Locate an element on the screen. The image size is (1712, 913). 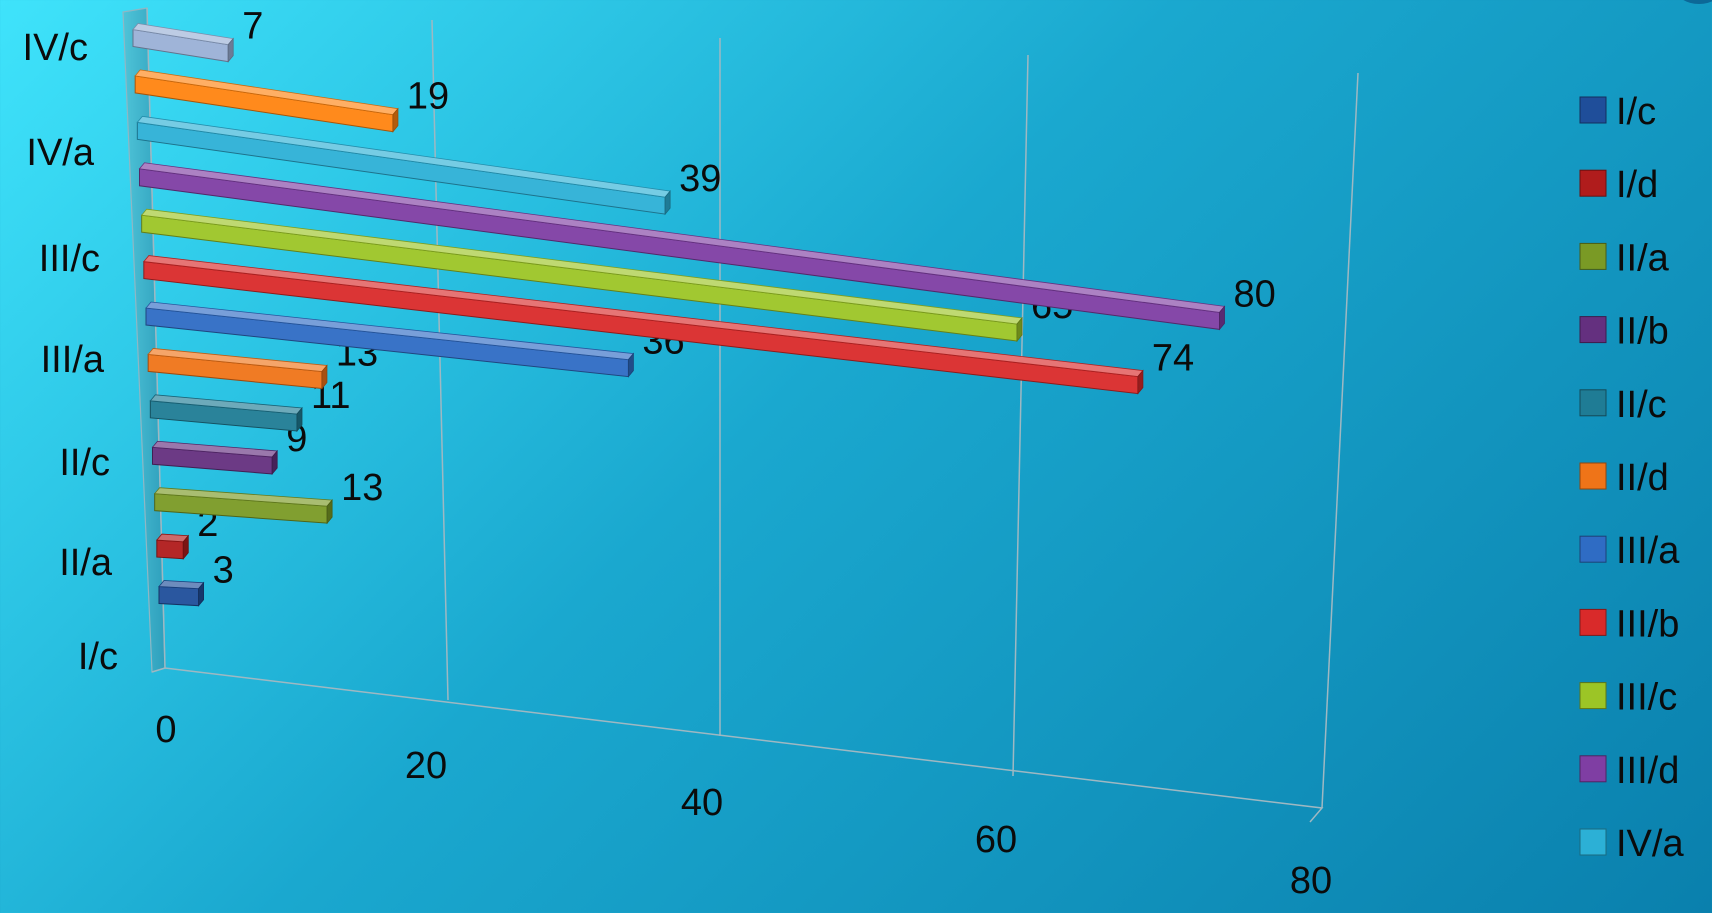
legend-label: III/b is located at coordinates (1647, 624).